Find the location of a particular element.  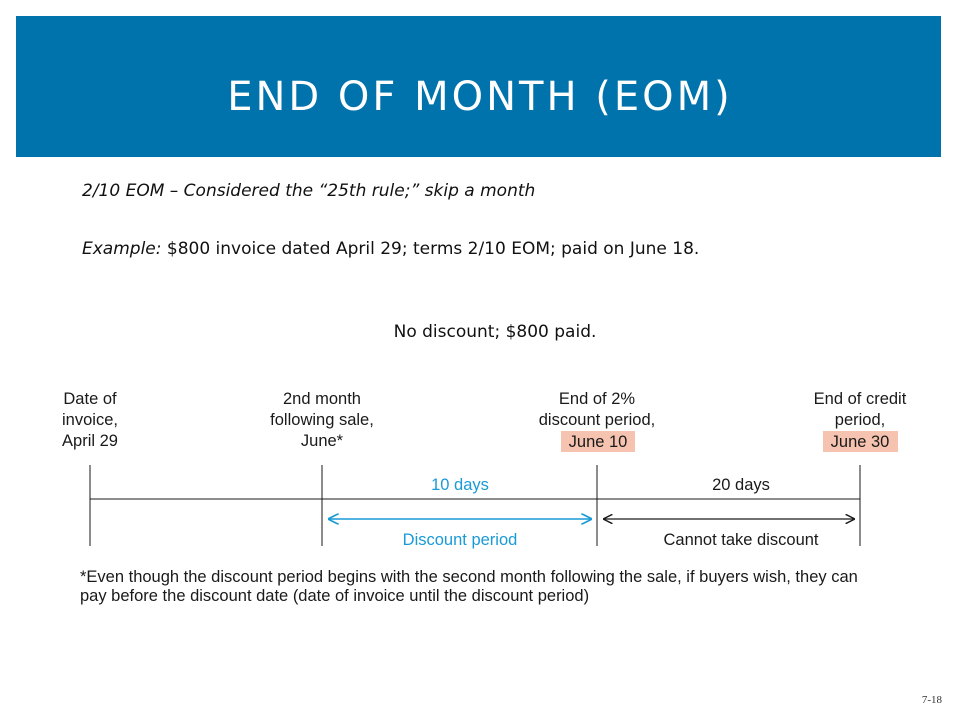

slide-title: END OF MONTH (EOM) is located at coordinates (480, 97).